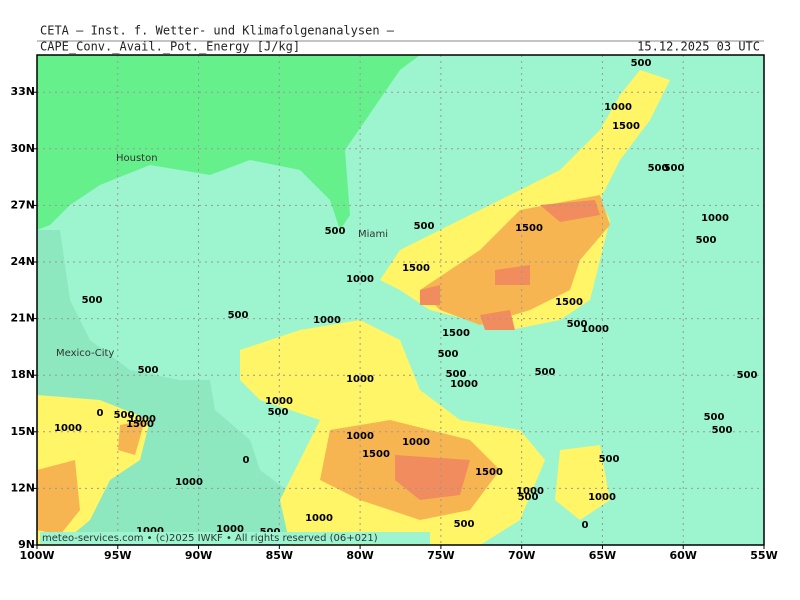  Describe the element at coordinates (26, 544) in the screenshot. I see `lat-label: 9N` at that location.